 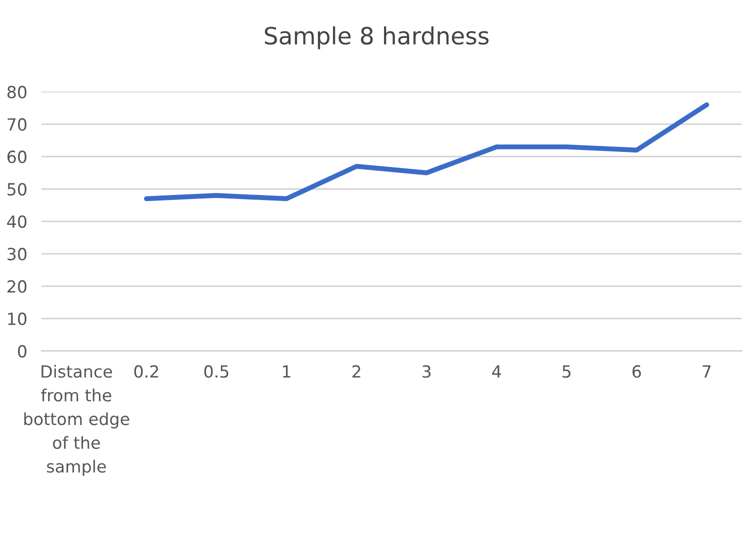 I want to click on x-tick-label: 4, so click(x=496, y=371).